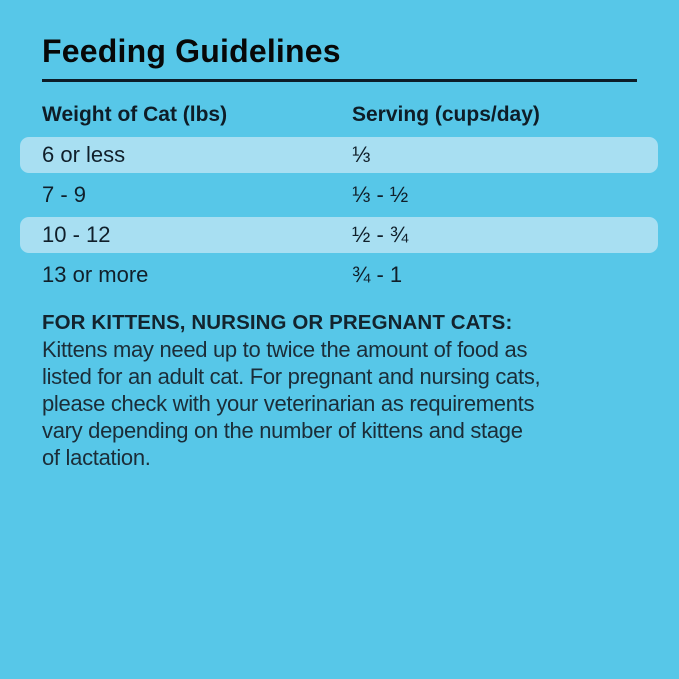 The height and width of the screenshot is (679, 679). I want to click on title-divider, so click(339, 80).